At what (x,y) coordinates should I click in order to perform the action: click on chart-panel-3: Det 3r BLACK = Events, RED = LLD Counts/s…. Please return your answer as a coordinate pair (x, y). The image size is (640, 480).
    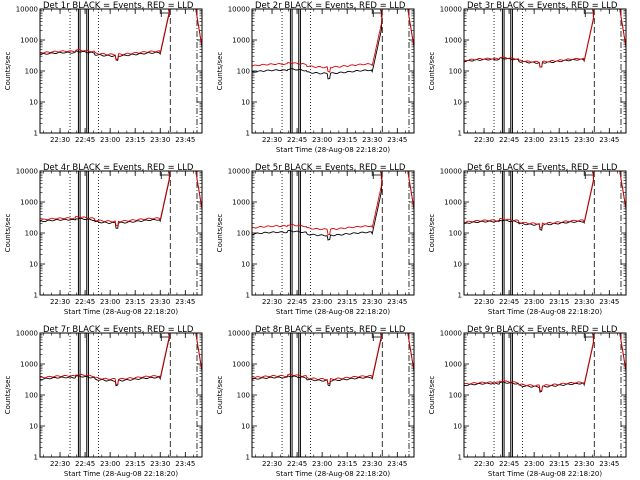
    Looking at the image, I should click on (527, 72).